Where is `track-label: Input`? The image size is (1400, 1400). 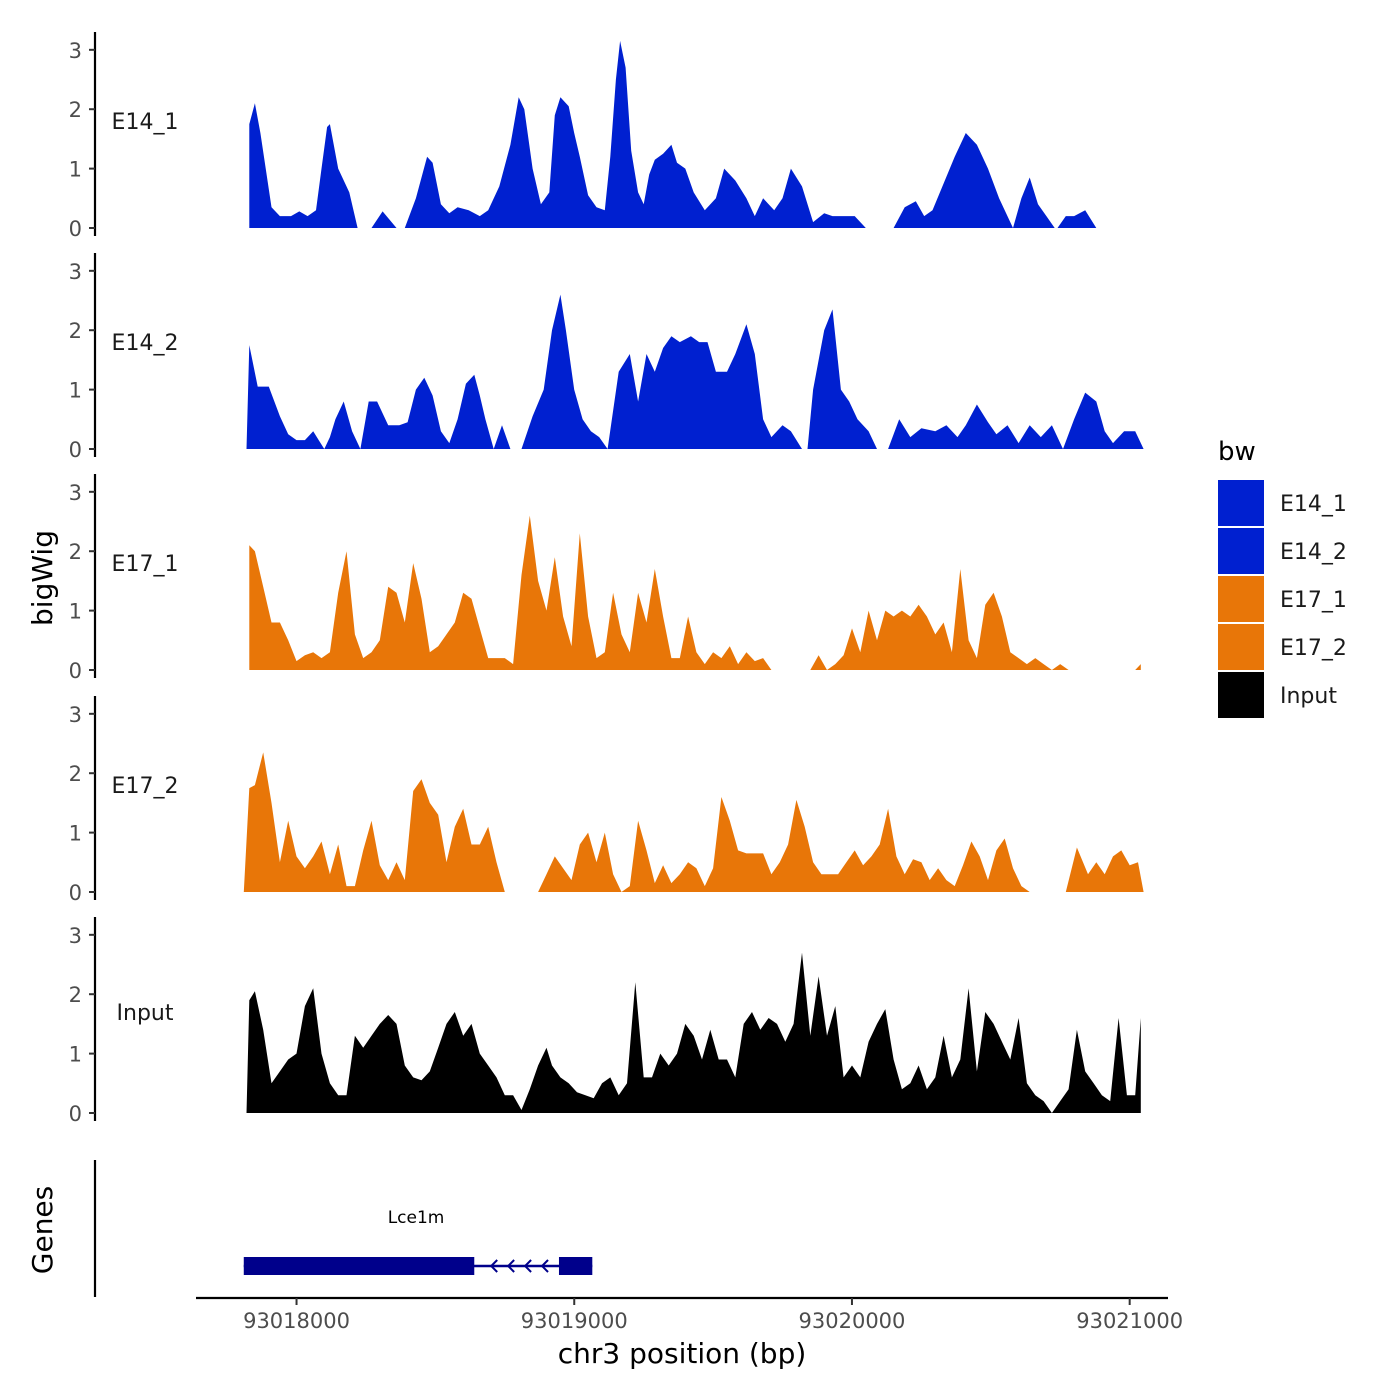
track-label: Input is located at coordinates (145, 1013).